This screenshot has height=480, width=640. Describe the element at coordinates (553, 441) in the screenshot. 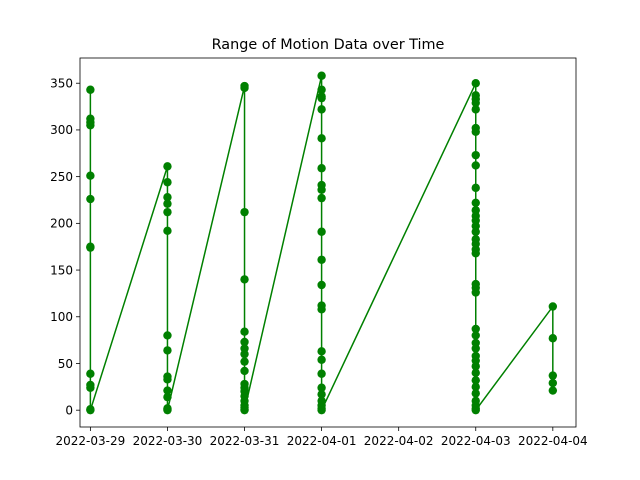

I see `x-tick-label: 2022-04-04` at that location.